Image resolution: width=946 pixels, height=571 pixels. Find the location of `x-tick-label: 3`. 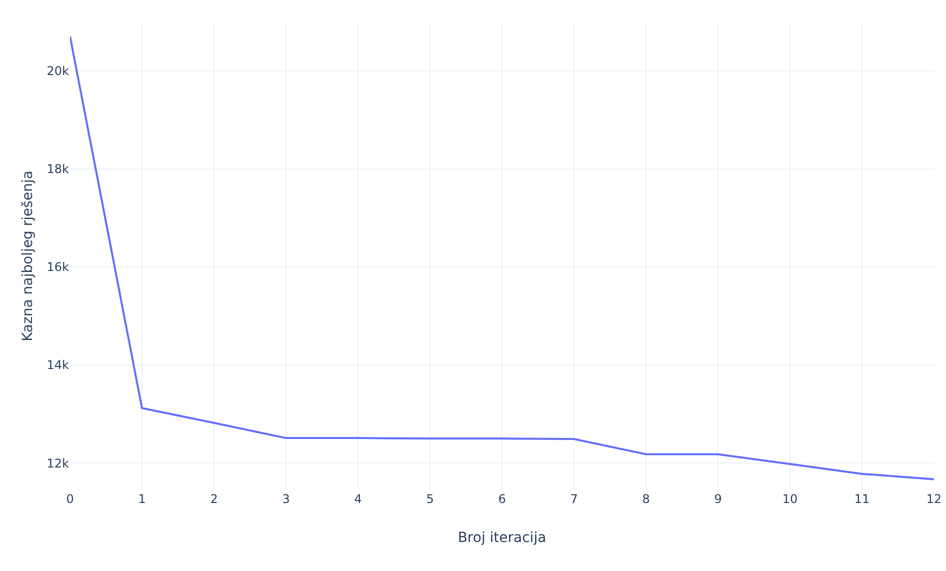

x-tick-label: 3 is located at coordinates (286, 499).